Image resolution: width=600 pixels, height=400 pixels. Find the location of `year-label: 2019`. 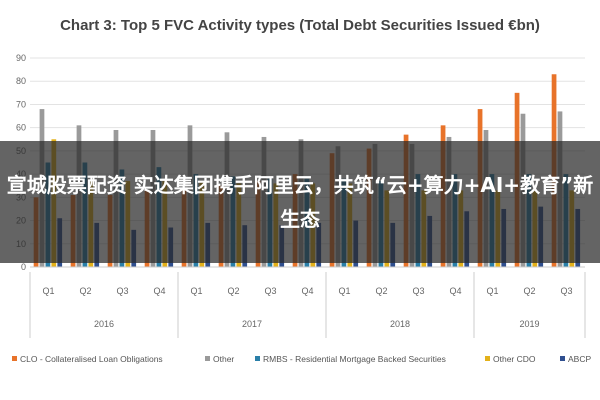

year-label: 2019 is located at coordinates (529, 324).